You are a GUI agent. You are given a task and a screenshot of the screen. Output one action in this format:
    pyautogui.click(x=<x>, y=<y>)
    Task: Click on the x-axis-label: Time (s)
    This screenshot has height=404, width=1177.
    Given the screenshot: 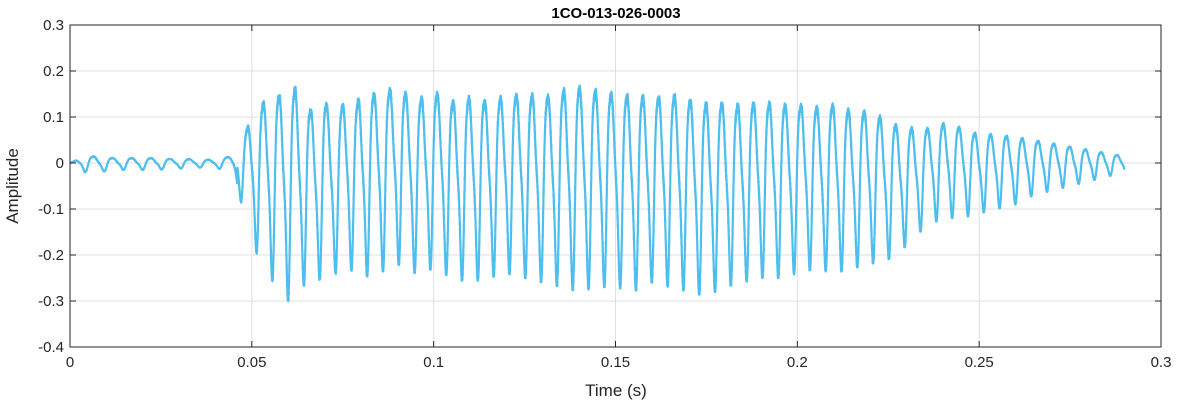 What is the action you would take?
    pyautogui.click(x=616, y=390)
    